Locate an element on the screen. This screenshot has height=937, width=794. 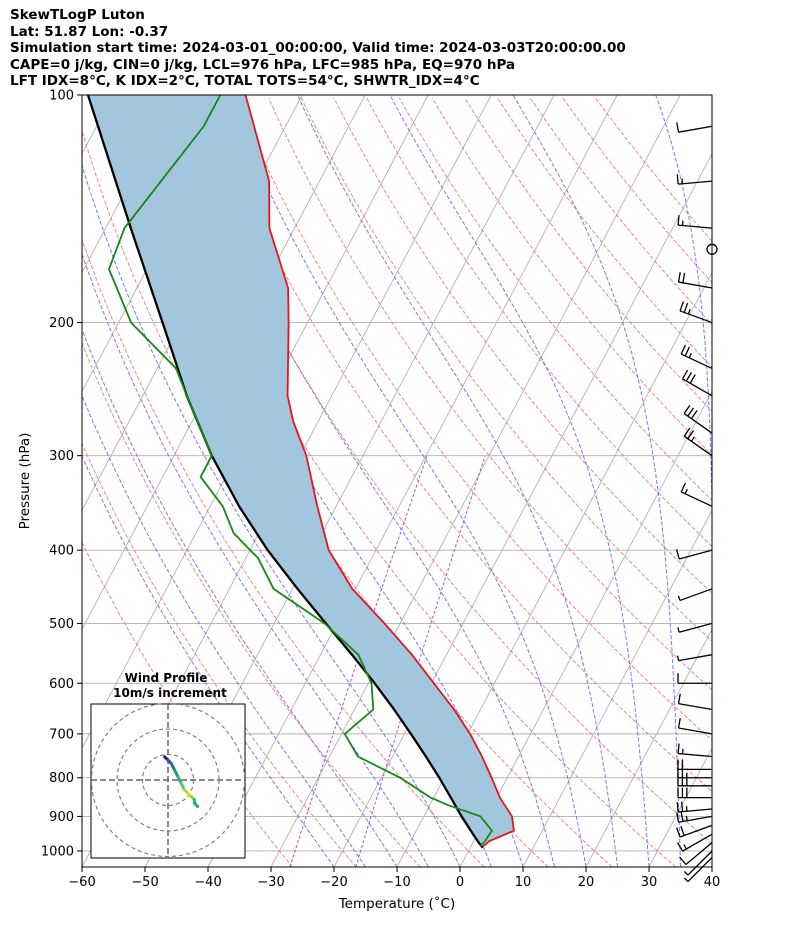
y-axis-label: Pressure (hPa) is located at coordinates (25, 481).